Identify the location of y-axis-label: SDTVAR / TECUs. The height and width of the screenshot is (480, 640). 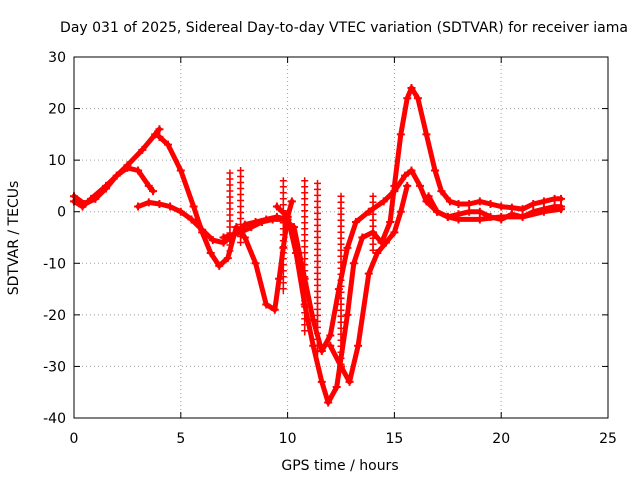
(14, 238).